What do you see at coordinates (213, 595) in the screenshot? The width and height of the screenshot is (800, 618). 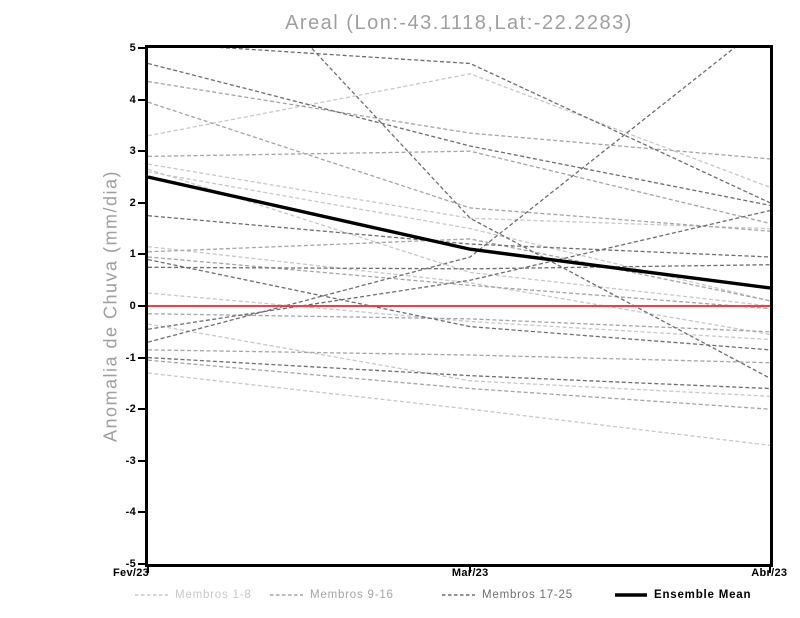 I see `legend-label: Membros 1-8` at bounding box center [213, 595].